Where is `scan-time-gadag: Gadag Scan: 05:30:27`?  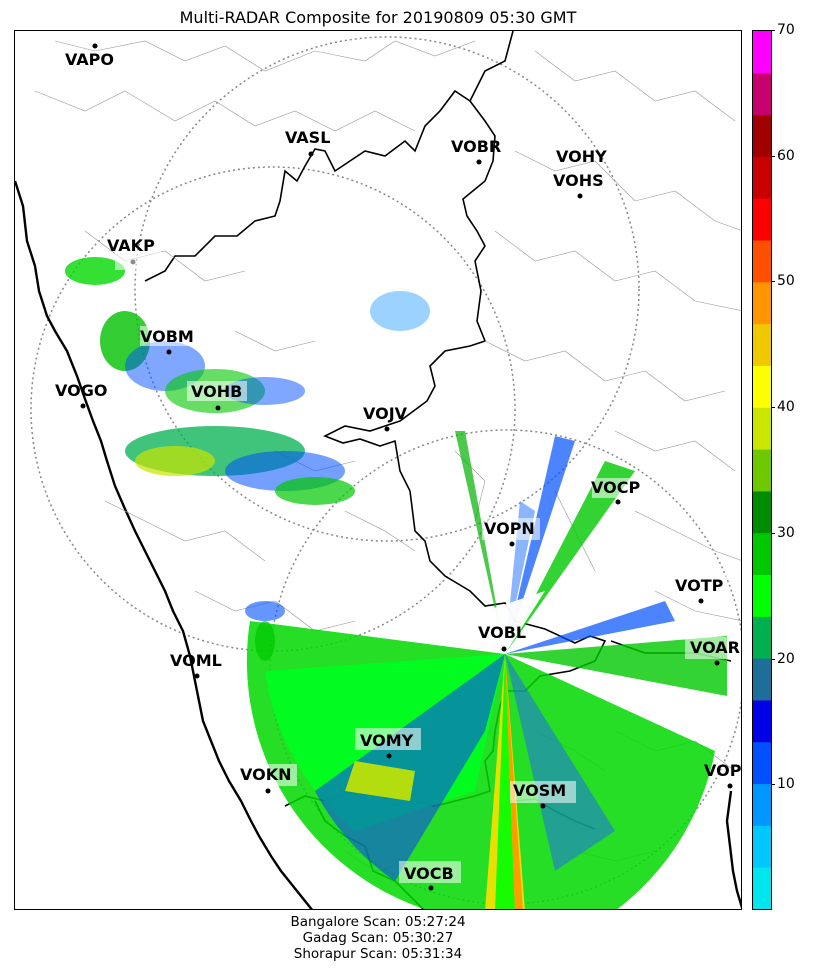 scan-time-gadag: Gadag Scan: 05:30:27 is located at coordinates (378, 938).